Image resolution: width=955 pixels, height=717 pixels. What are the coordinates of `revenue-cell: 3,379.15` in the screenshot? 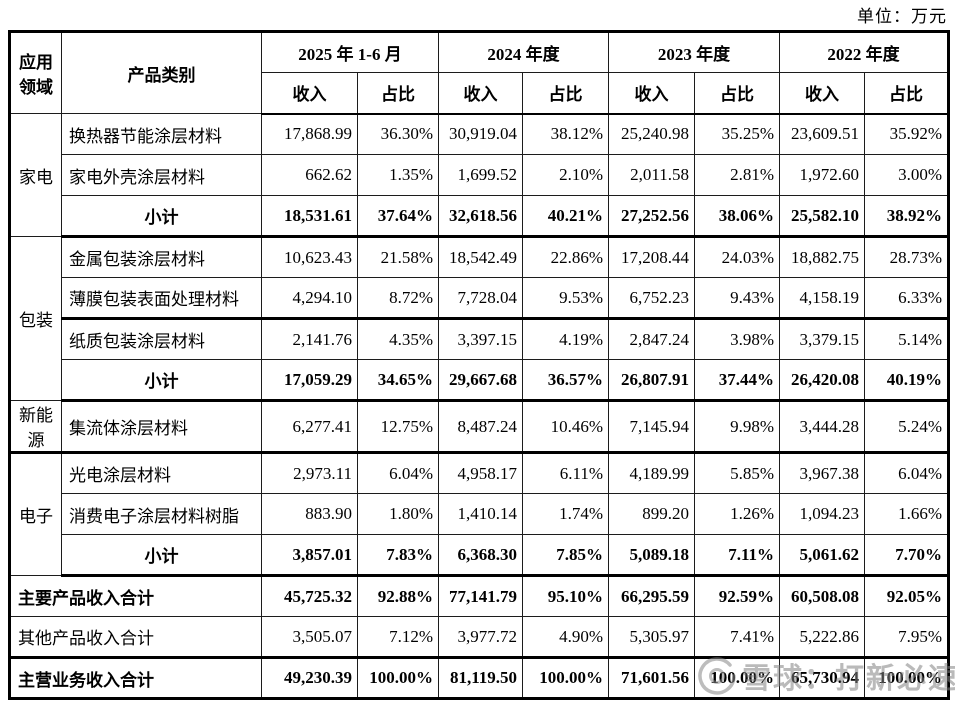 It's located at (822, 339).